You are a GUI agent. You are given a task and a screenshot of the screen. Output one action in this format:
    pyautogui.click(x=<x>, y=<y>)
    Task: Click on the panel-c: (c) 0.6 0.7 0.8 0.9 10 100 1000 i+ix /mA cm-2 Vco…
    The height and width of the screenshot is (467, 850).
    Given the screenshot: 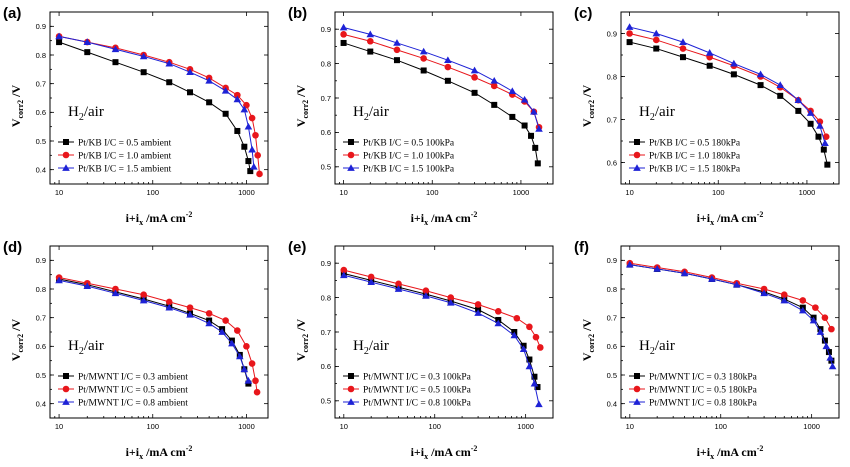 What is the action you would take?
    pyautogui.click(x=707, y=116)
    